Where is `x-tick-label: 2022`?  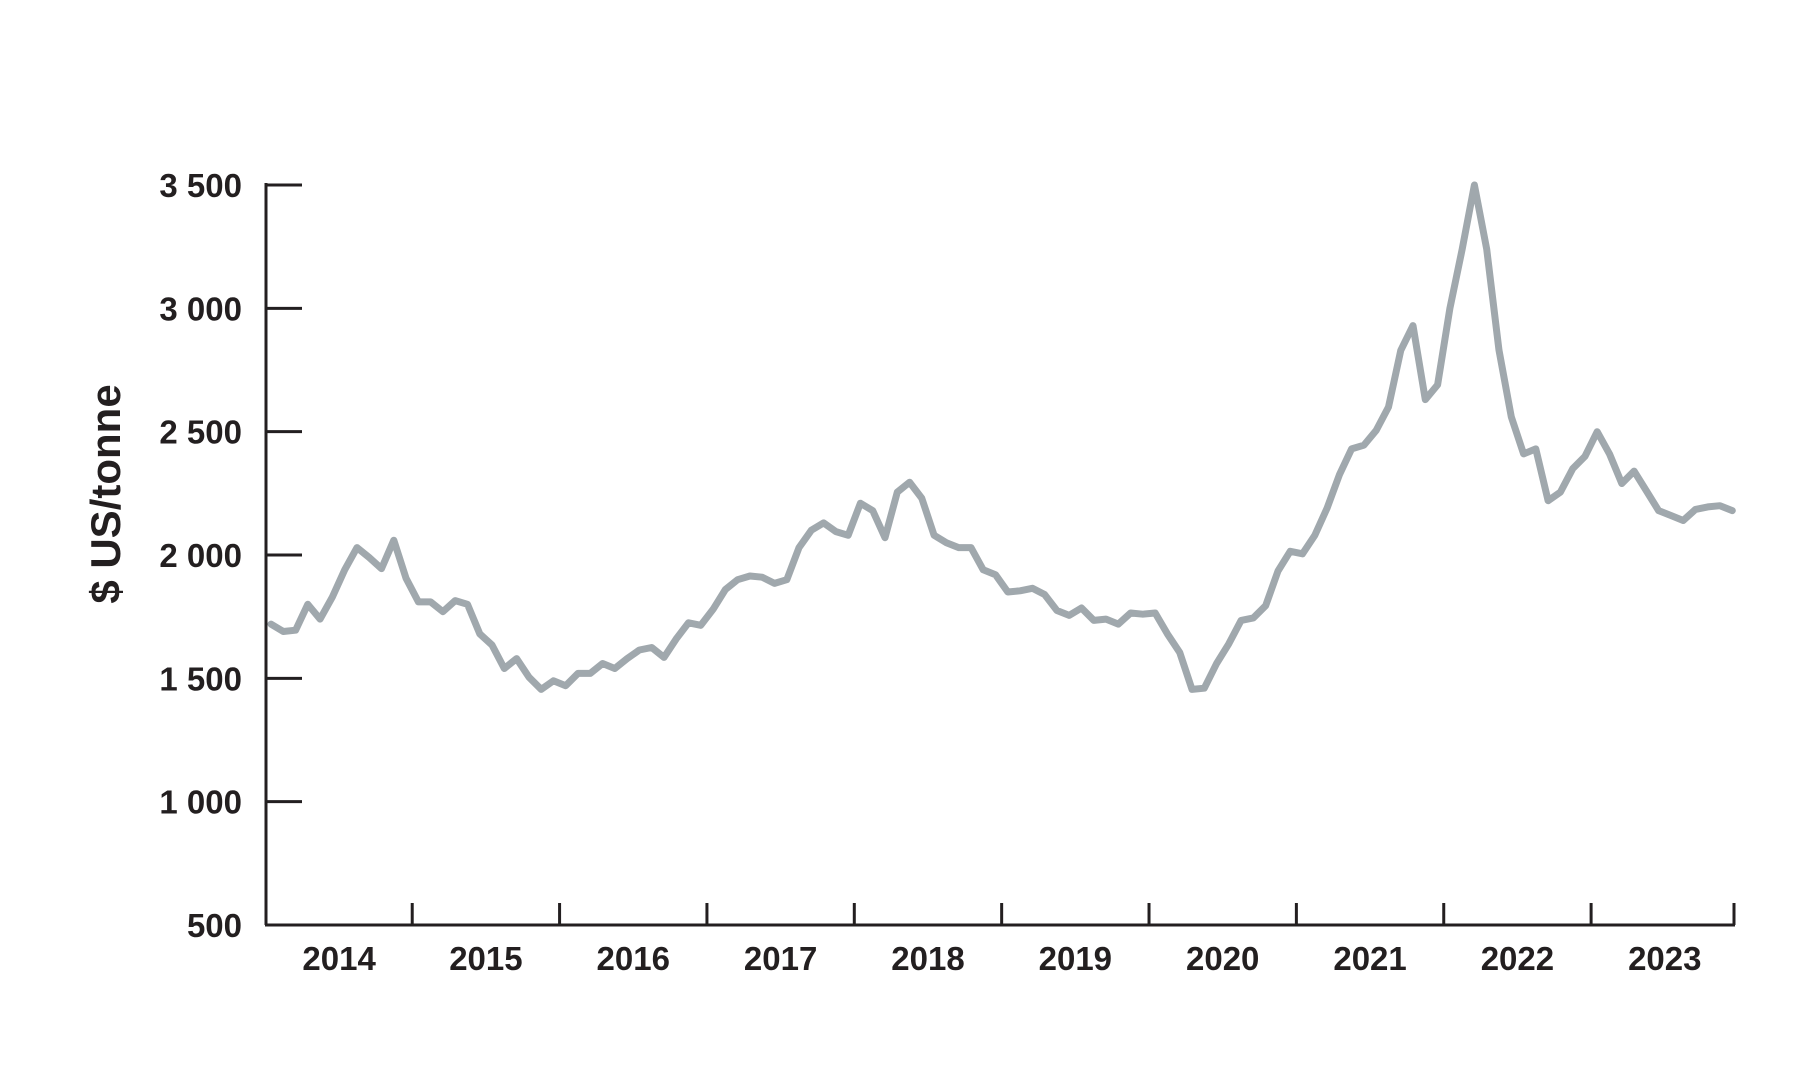 x-tick-label: 2022 is located at coordinates (1517, 958).